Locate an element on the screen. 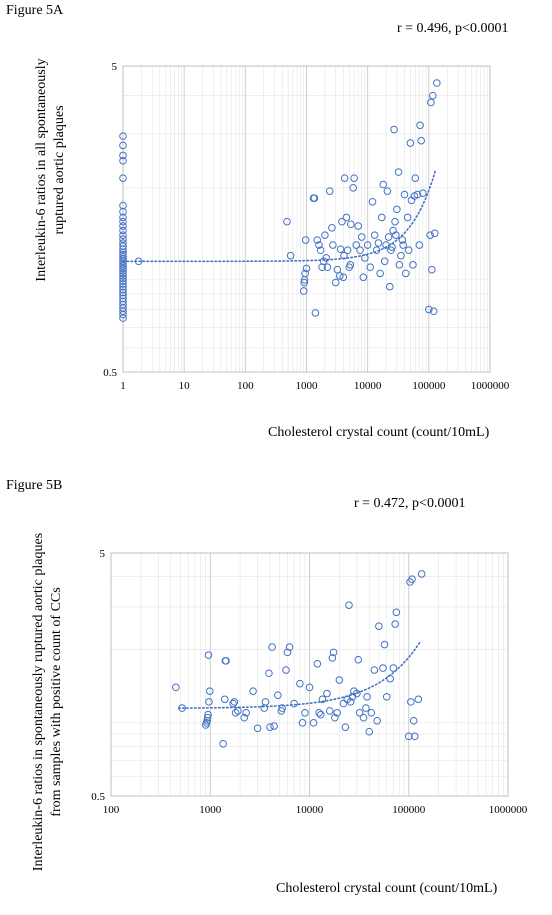  fig-b-x-tick-label: 10000 is located at coordinates (310, 810).